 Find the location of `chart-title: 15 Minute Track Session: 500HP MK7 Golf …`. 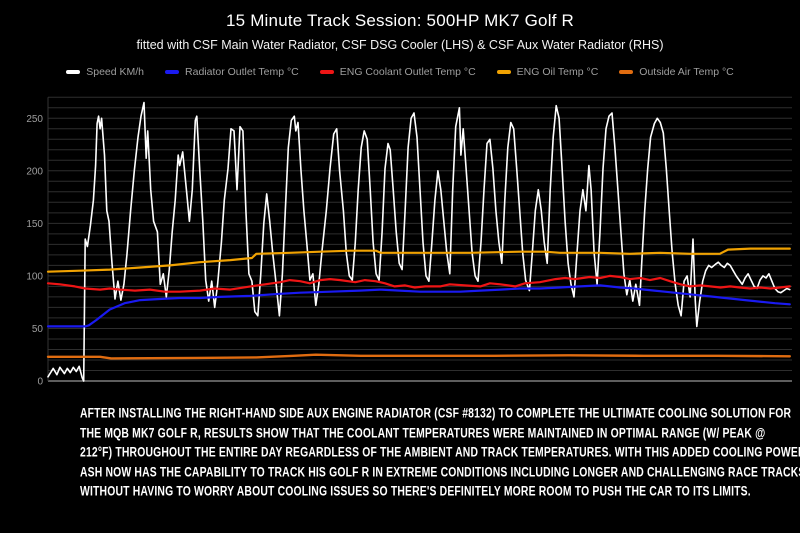

chart-title: 15 Minute Track Session: 500HP MK7 Golf … is located at coordinates (400, 20).